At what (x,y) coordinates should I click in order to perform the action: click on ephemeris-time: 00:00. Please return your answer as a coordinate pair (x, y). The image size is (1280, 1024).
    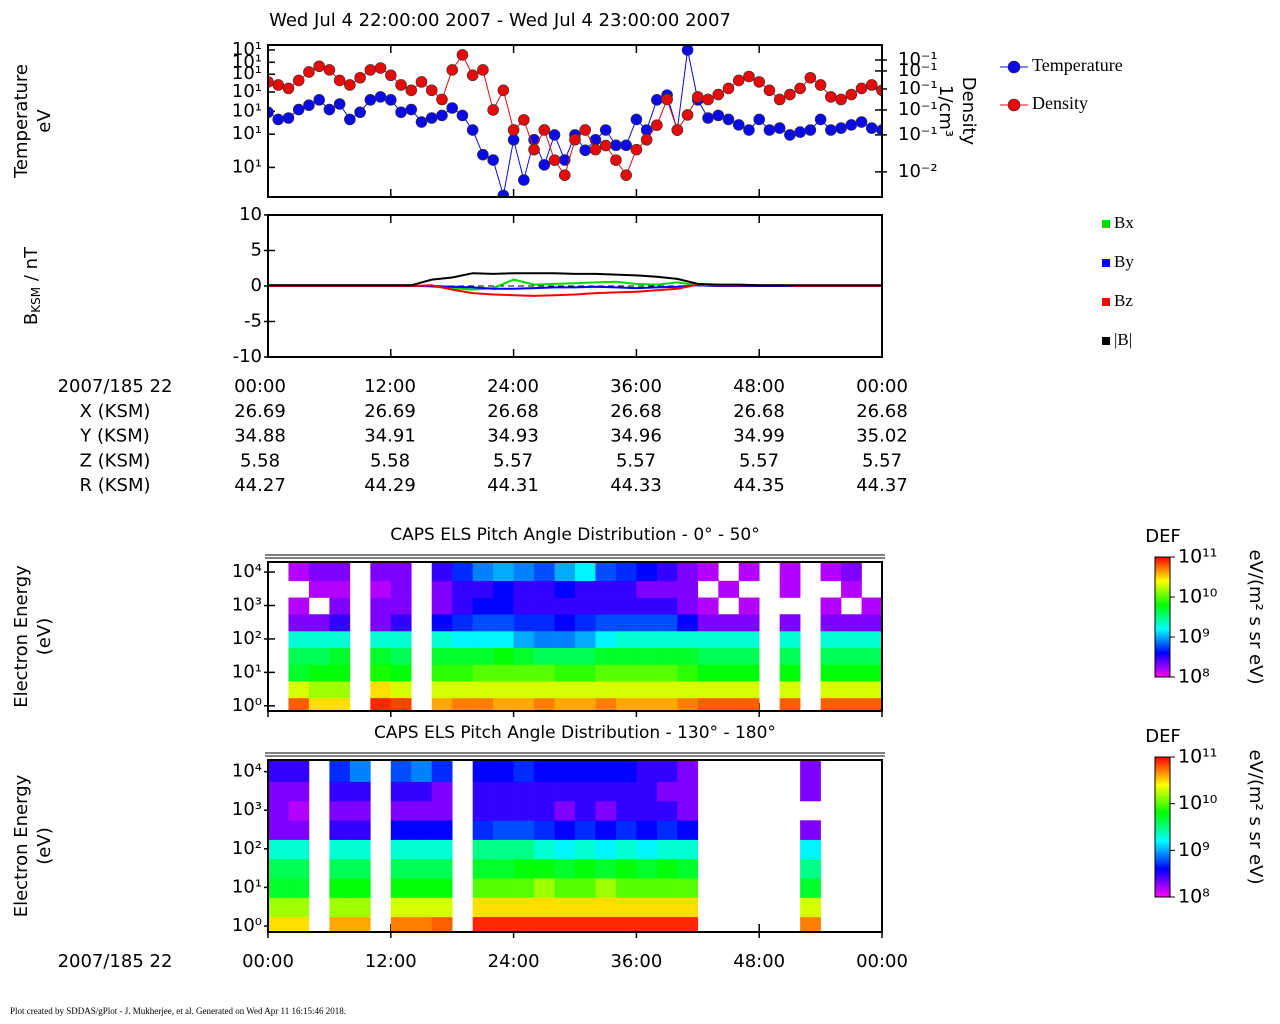
    Looking at the image, I should click on (260, 386).